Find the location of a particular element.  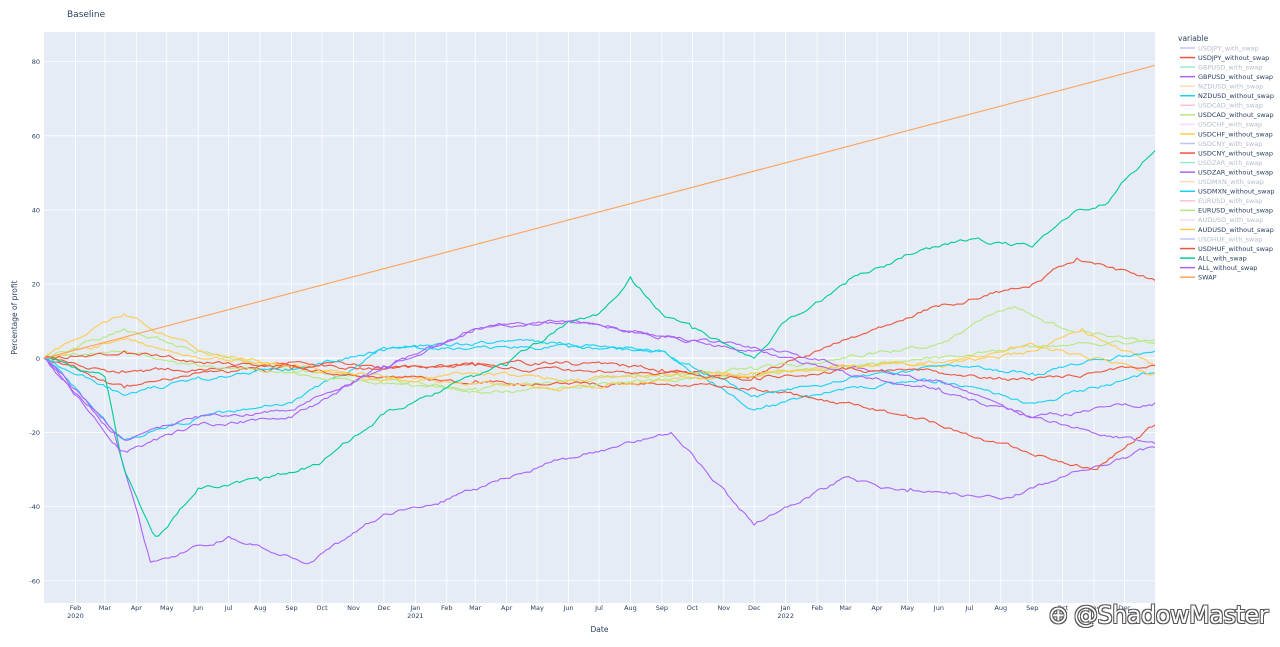

y-tick-label: -20 is located at coordinates (34, 433).